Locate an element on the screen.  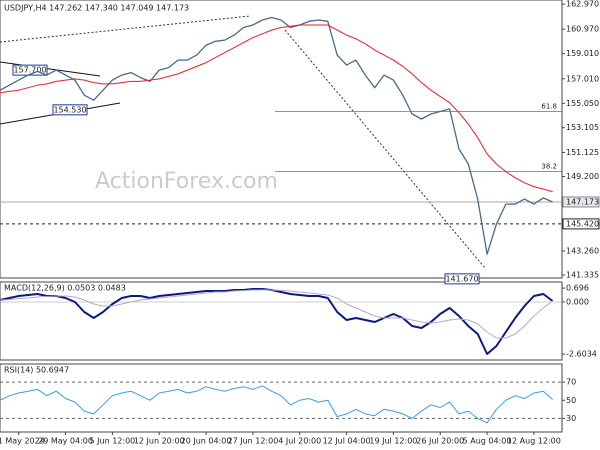
y-tick-label: 0.000 is located at coordinates (577, 302).